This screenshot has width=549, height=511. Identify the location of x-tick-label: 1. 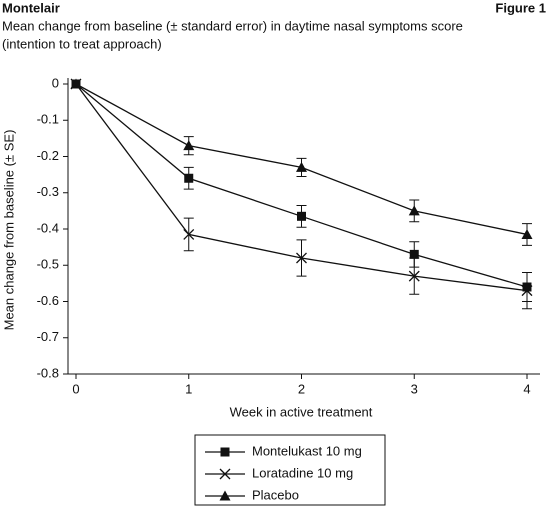
(188, 388).